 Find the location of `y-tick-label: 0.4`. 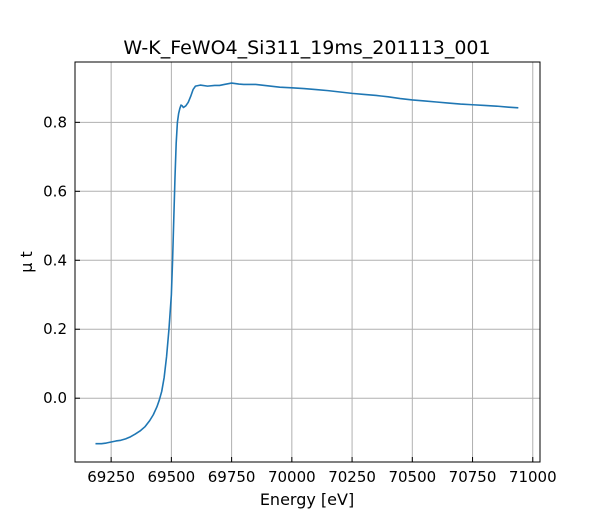

y-tick-label: 0.4 is located at coordinates (55, 260).